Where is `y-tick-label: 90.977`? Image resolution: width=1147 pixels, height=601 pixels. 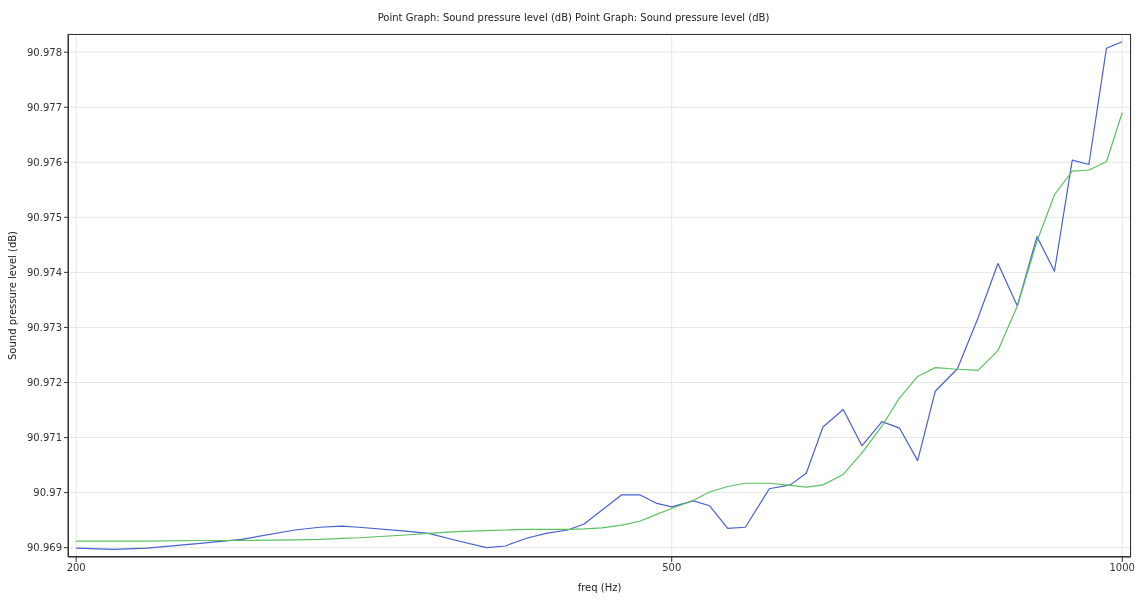 y-tick-label: 90.977 is located at coordinates (44, 107).